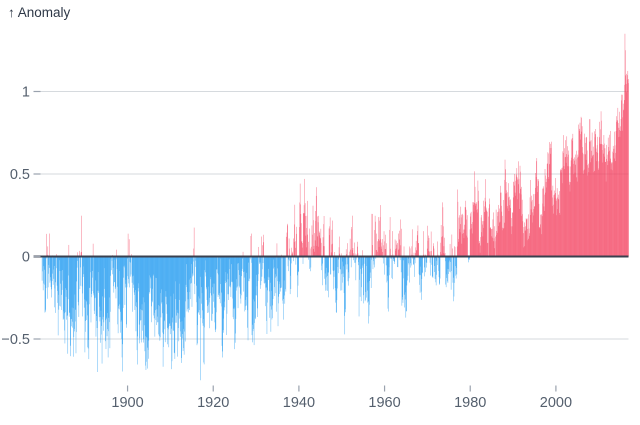 The image size is (640, 425). What do you see at coordinates (299, 403) in the screenshot?
I see `x-tick-label: 1940` at bounding box center [299, 403].